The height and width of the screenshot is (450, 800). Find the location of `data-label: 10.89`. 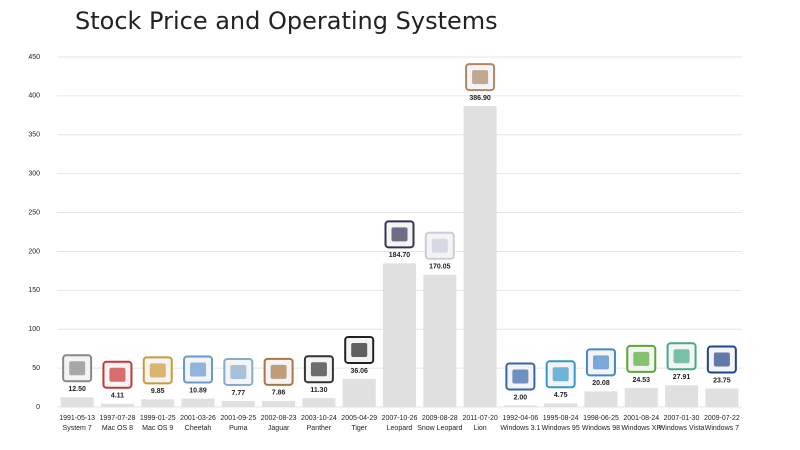

data-label: 10.89 is located at coordinates (198, 390).